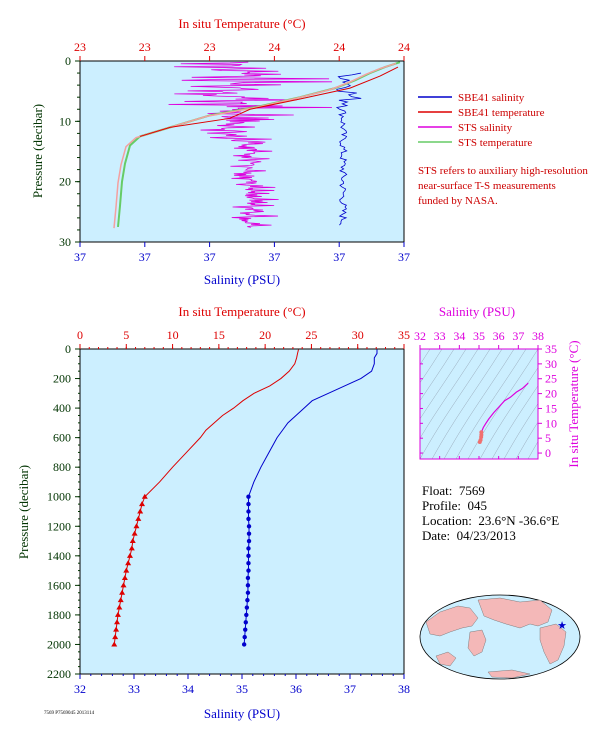 The width and height of the screenshot is (601, 736). Describe the element at coordinates (437, 490) in the screenshot. I see `info-float-label: Float:` at that location.